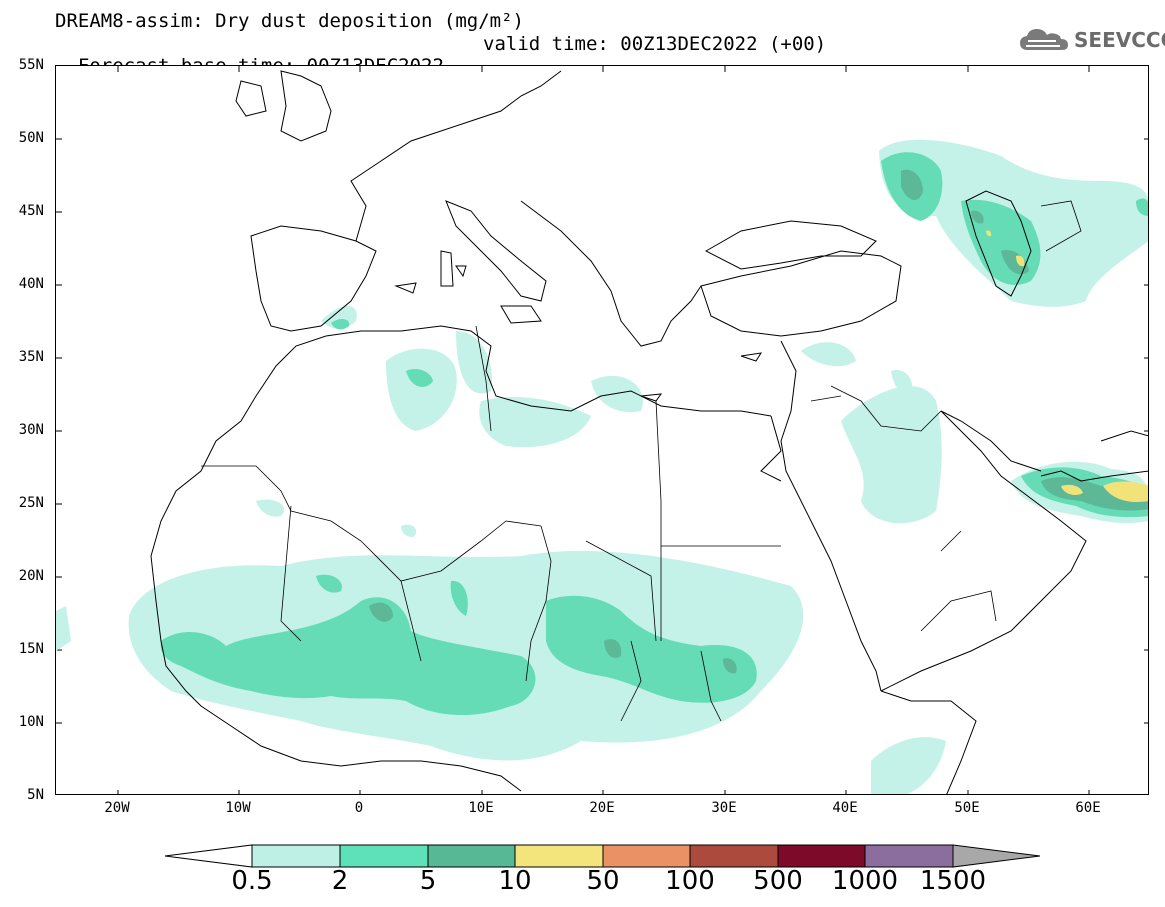  I want to click on seevccc-logo: SEEVCCC, so click(1091, 40).